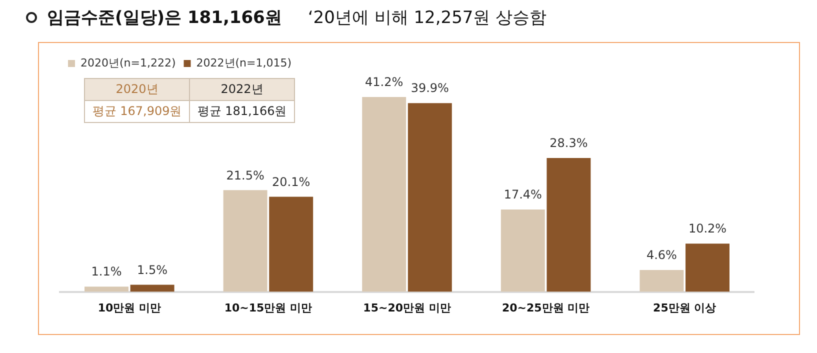 The width and height of the screenshot is (817, 353). I want to click on chart-title: 임금수준(일당)은 181,166원, so click(164, 18).